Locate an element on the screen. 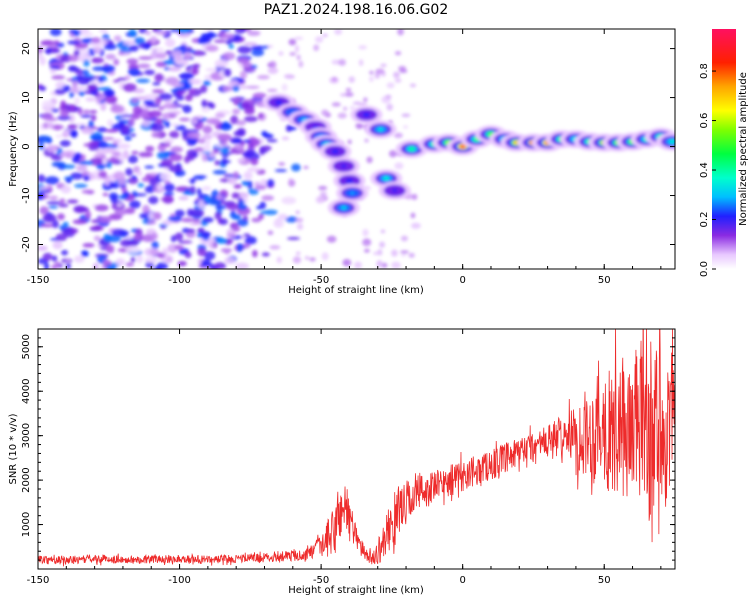 The height and width of the screenshot is (600, 750). y-tick-label: 20 is located at coordinates (26, 48).